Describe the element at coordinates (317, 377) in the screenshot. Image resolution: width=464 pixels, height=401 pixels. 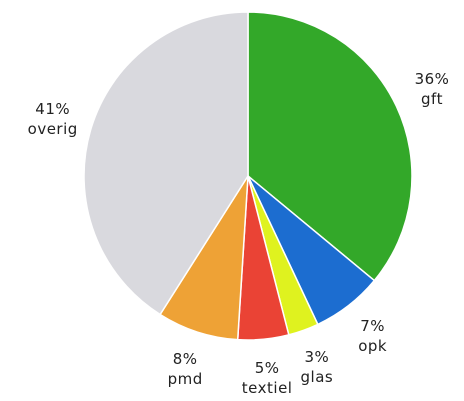
I see `slice-category-label: glas` at that location.